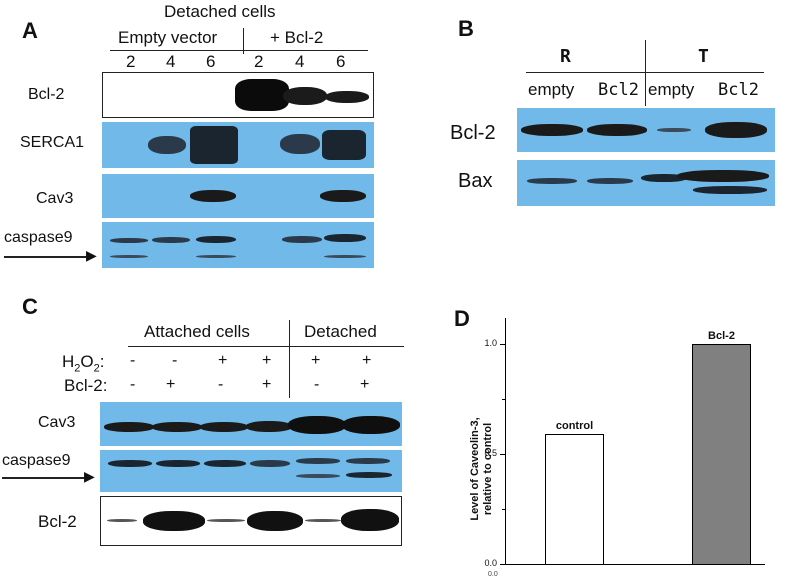 The height and width of the screenshot is (585, 800). I want to click on panel-c-h2o2-1: -, so click(133, 360).